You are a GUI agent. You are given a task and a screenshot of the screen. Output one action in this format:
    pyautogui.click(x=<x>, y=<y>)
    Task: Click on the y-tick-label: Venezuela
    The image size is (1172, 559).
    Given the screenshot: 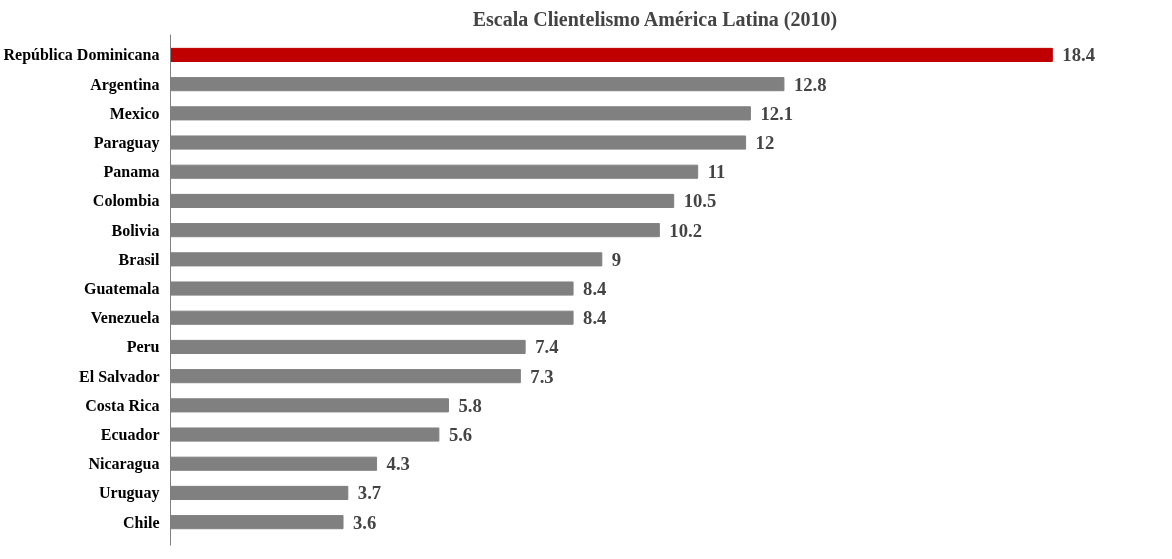 What is the action you would take?
    pyautogui.click(x=125, y=318)
    